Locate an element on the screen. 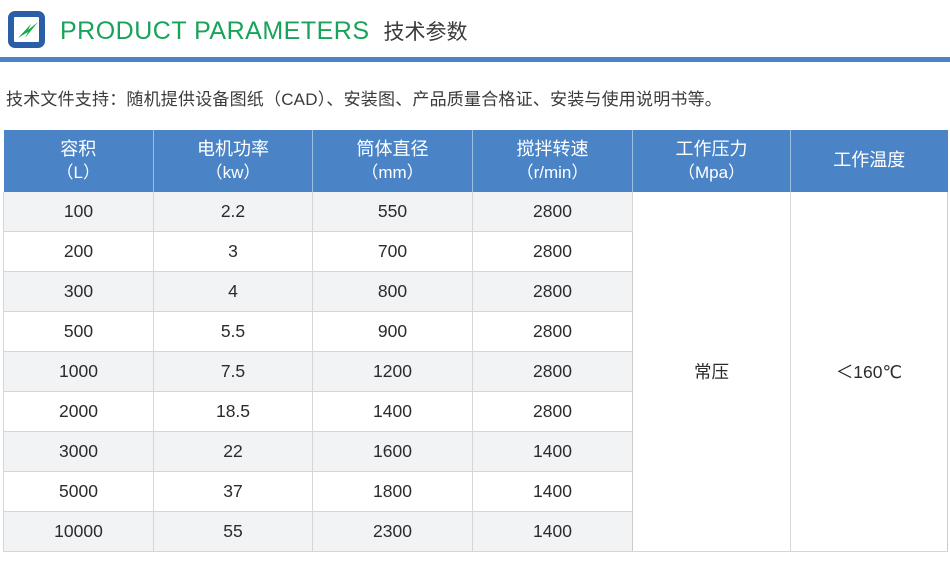 The image size is (950, 565). table-row: 3000 22 1600 1400 is located at coordinates (475, 451).